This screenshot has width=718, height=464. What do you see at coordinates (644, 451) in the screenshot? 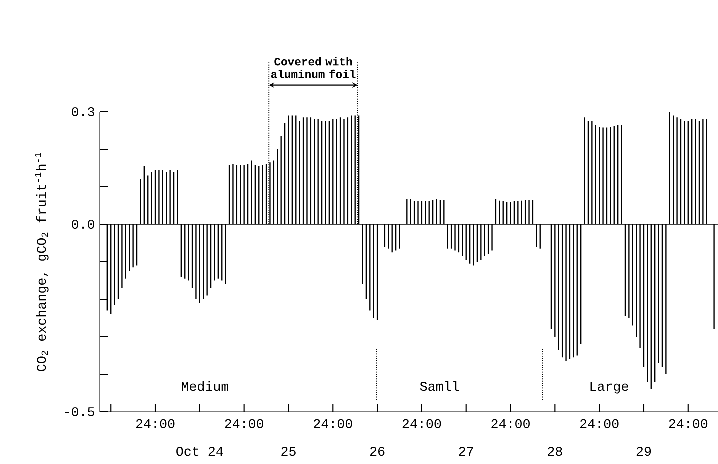
I see `text: 29` at bounding box center [644, 451].